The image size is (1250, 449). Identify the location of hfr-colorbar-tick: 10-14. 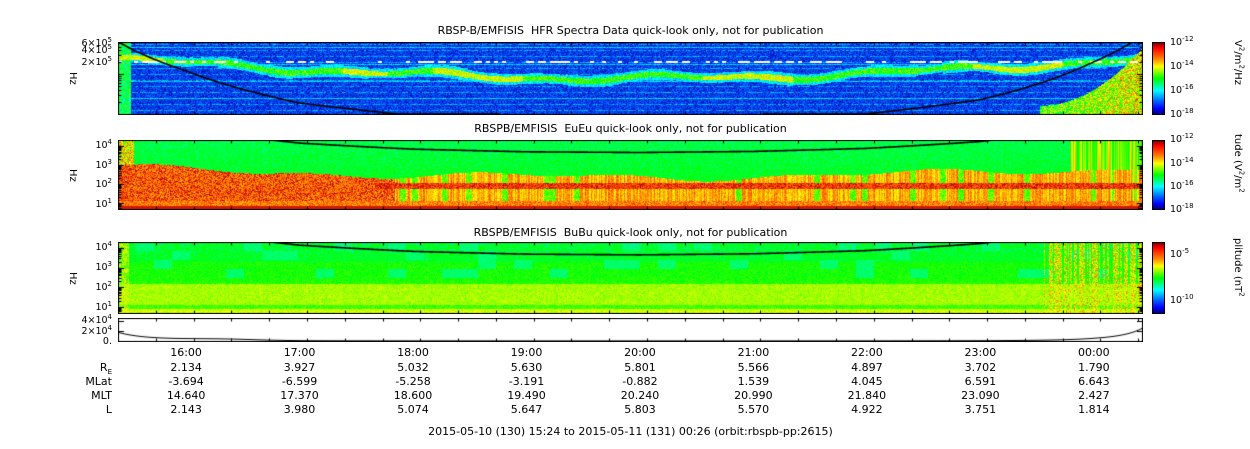
(1182, 65).